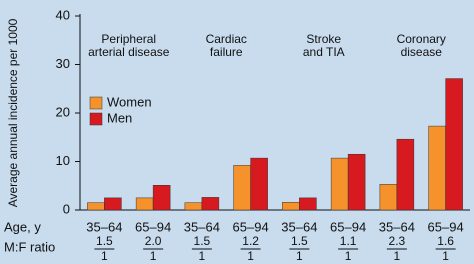 The image size is (474, 264). Describe the element at coordinates (129, 52) in the screenshot. I see `group-label: arterial disease` at that location.